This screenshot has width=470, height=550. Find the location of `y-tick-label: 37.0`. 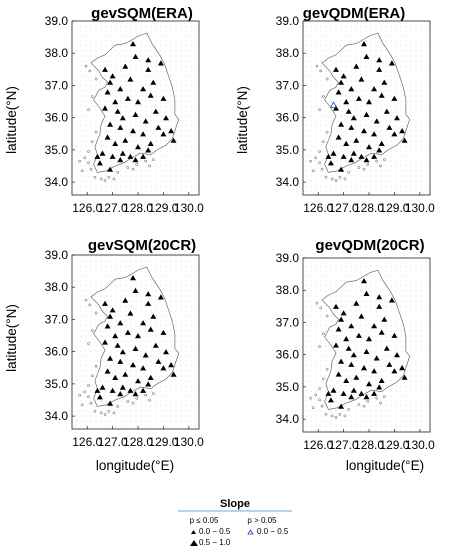

y-tick-label: 37.0 is located at coordinates (57, 85).